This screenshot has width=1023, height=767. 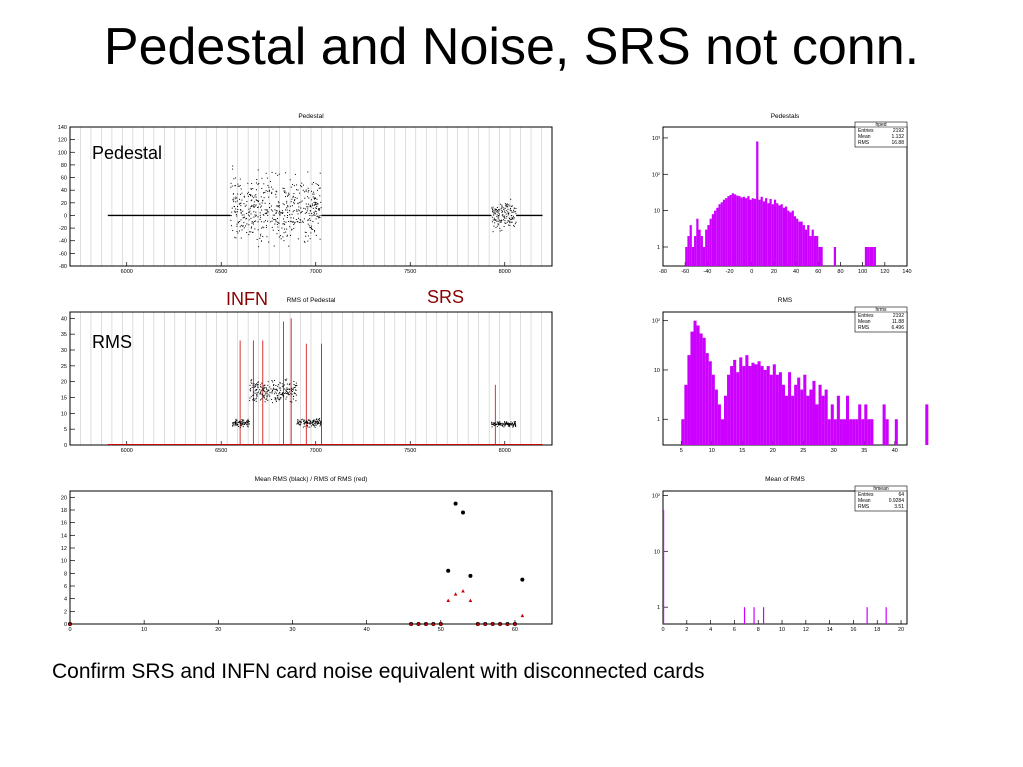 What do you see at coordinates (658, 608) in the screenshot?
I see `y-tick-label: 1` at bounding box center [658, 608].